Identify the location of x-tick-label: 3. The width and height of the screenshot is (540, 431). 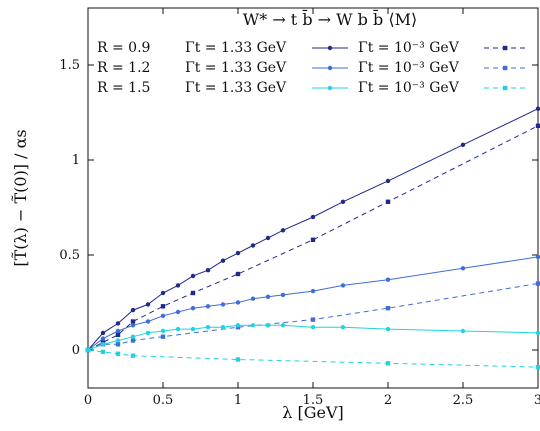
(537, 400).